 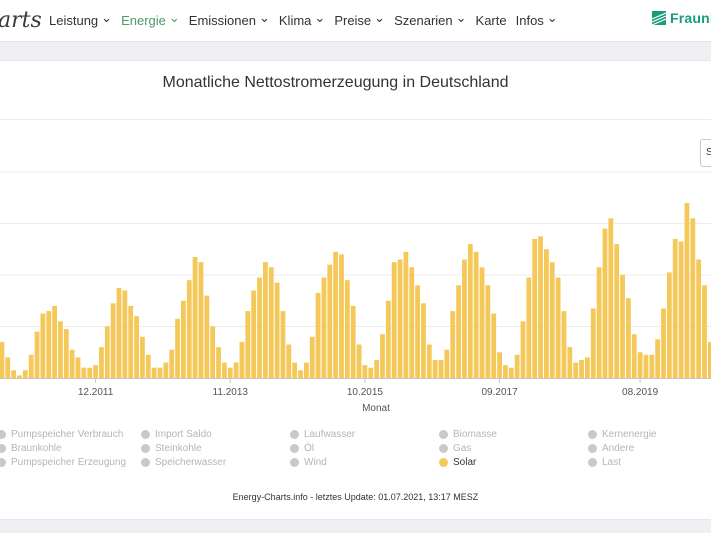 What do you see at coordinates (21, 20) in the screenshot?
I see `brand-wordmark: arts` at bounding box center [21, 20].